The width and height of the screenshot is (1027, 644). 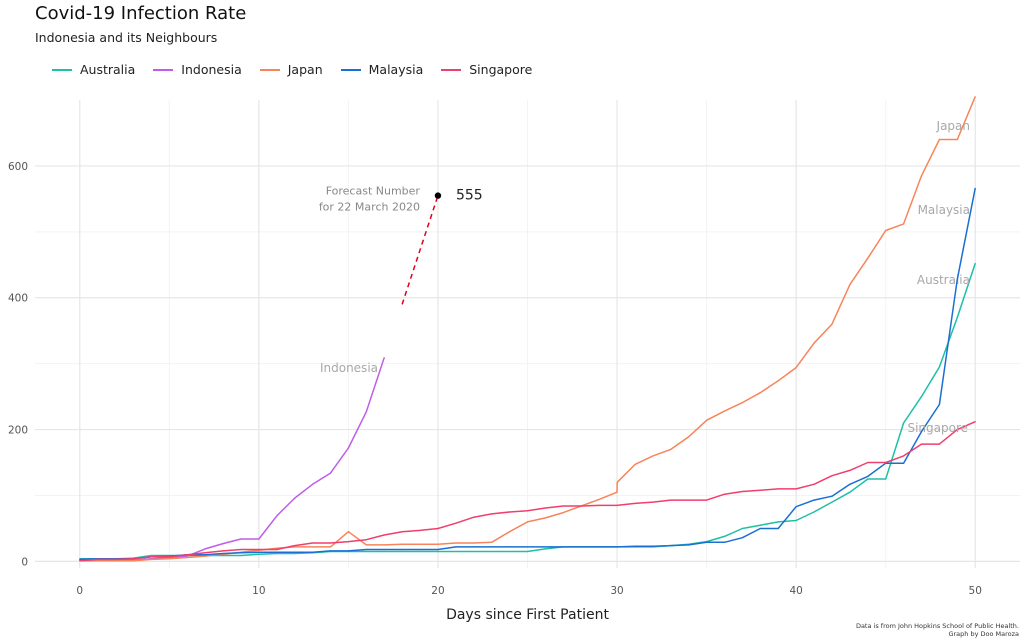 I want to click on forecast-point, so click(x=438, y=195).